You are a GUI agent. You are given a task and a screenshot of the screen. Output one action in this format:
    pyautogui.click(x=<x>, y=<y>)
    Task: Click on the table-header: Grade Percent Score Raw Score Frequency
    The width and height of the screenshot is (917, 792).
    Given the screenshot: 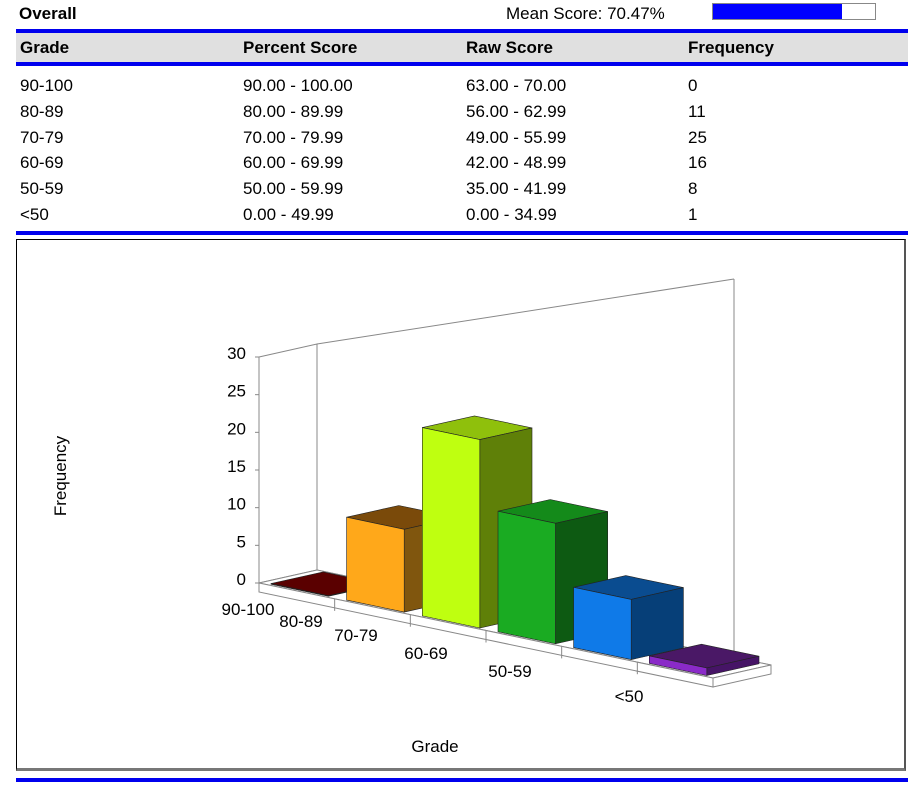 What is the action you would take?
    pyautogui.click(x=462, y=47)
    